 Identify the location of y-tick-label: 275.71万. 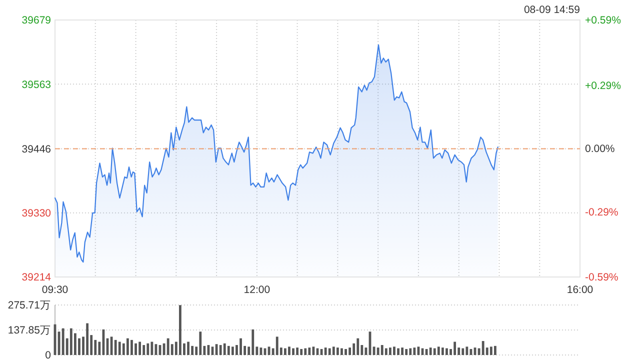
(29, 306).